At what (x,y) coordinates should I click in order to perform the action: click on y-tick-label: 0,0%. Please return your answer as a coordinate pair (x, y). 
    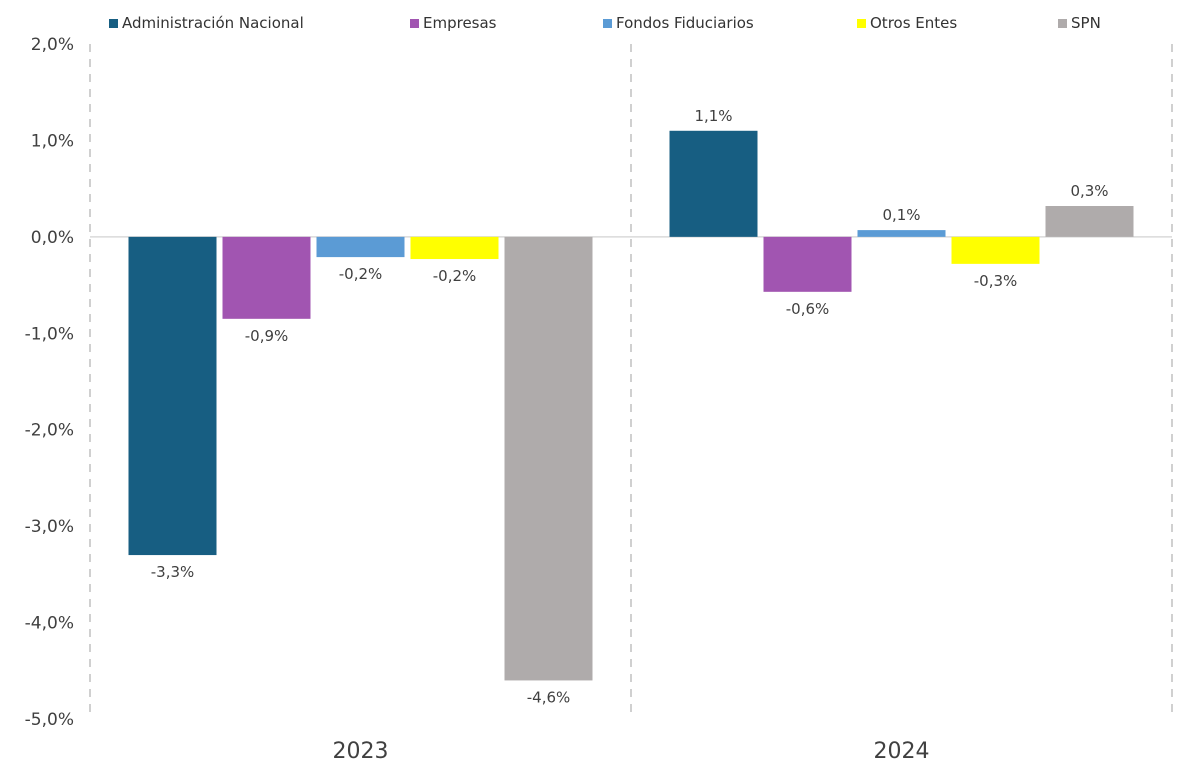
    Looking at the image, I should click on (52, 238).